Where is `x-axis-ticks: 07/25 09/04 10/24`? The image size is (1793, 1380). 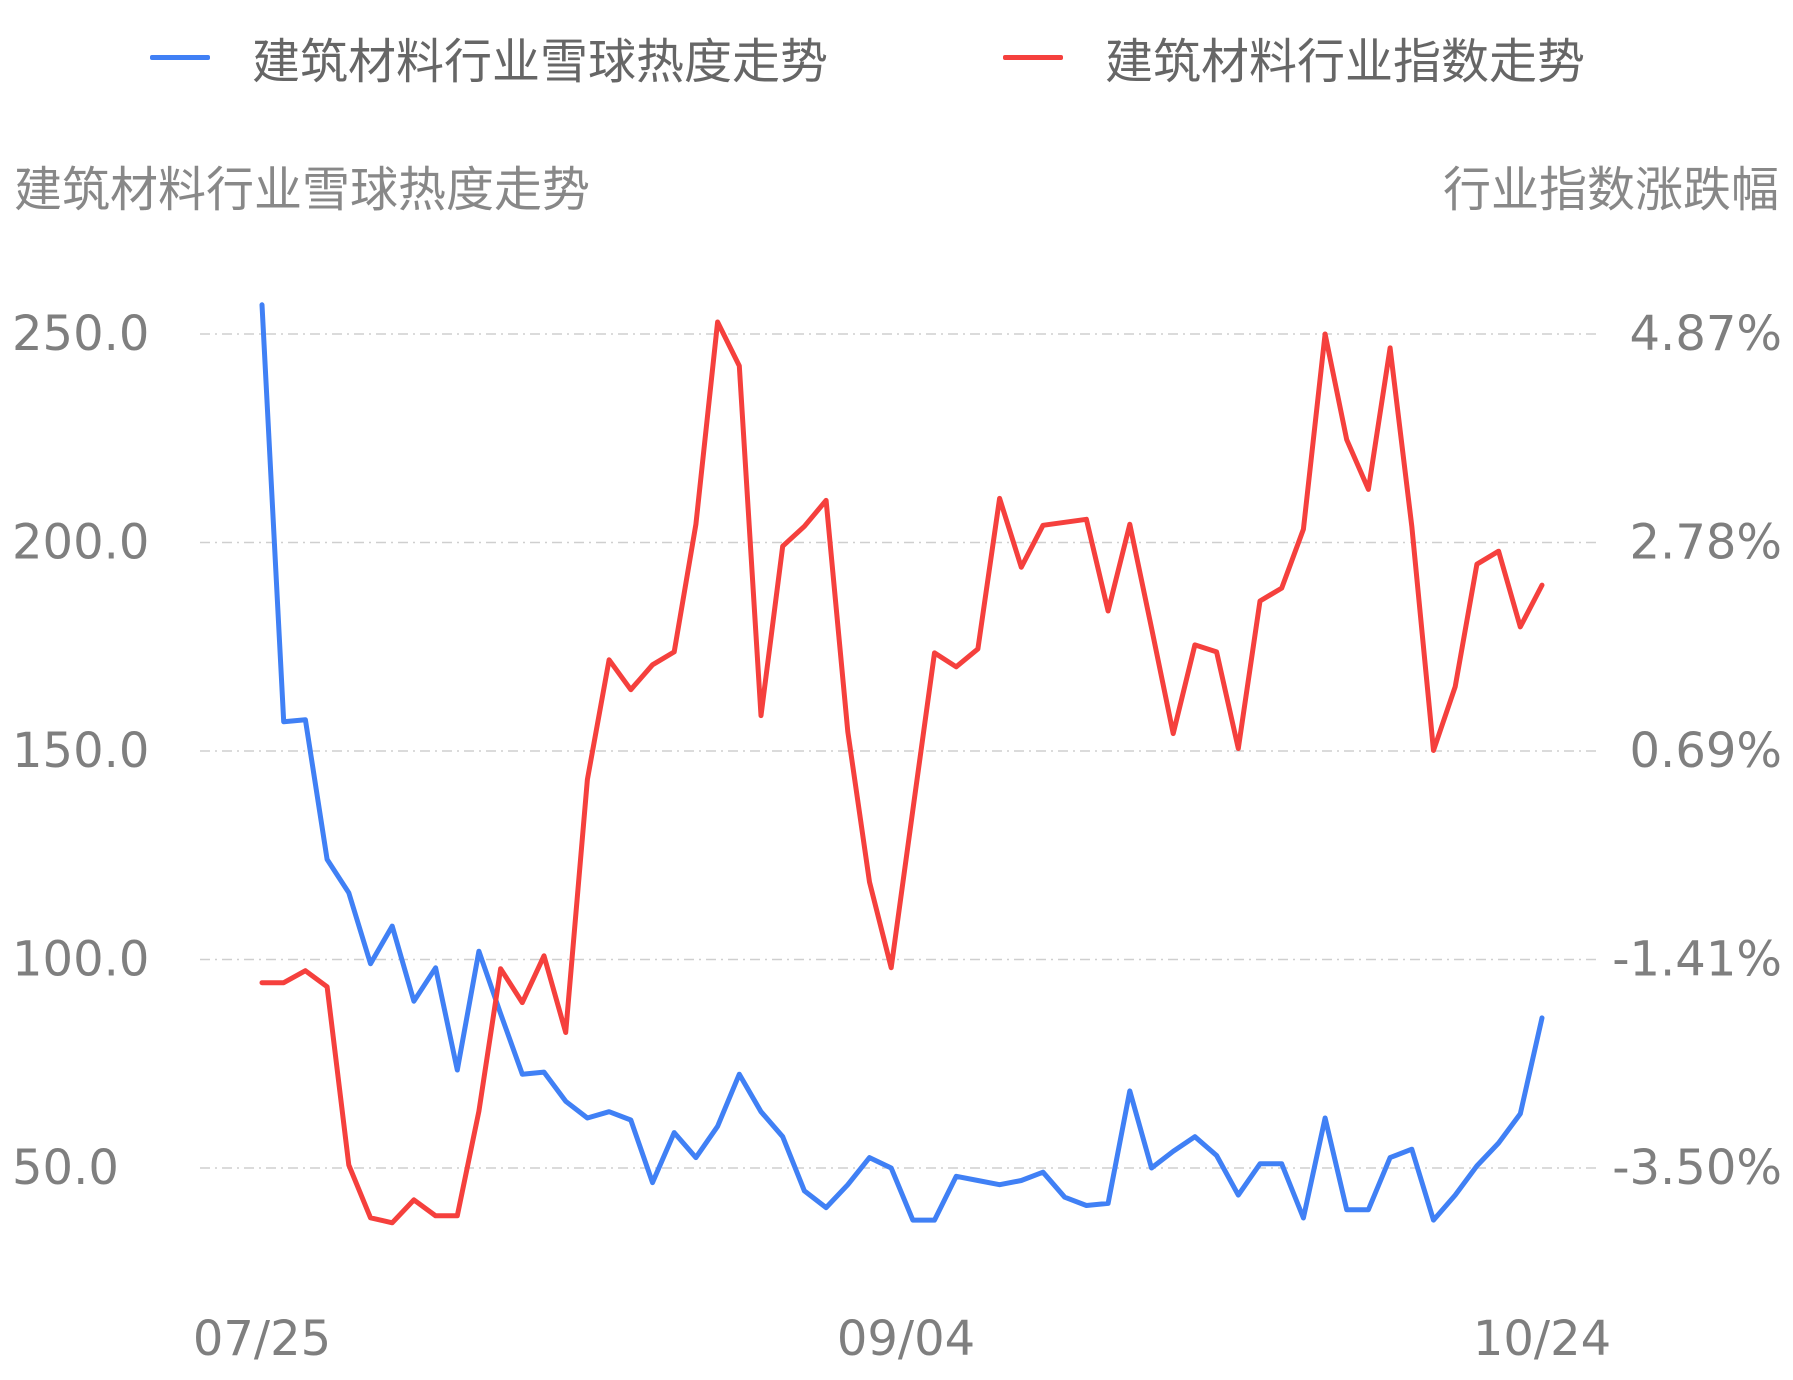
x-axis-ticks: 07/25 09/04 10/24 is located at coordinates (902, 1339).